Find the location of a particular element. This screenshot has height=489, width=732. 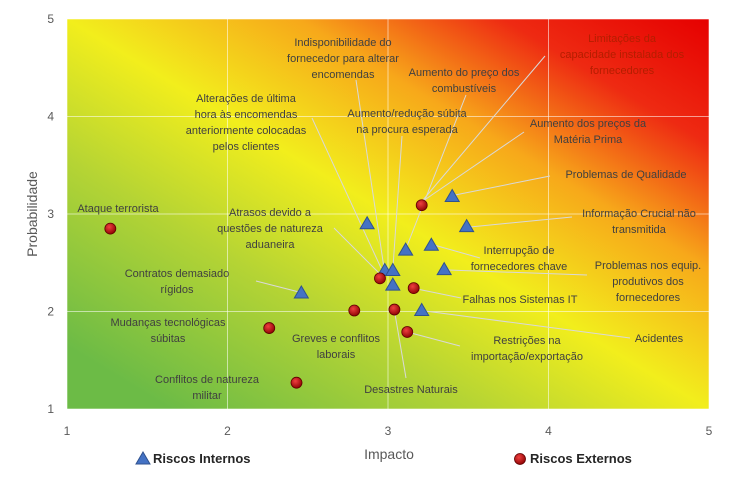

x-tick-label: 4 is located at coordinates (548, 431).